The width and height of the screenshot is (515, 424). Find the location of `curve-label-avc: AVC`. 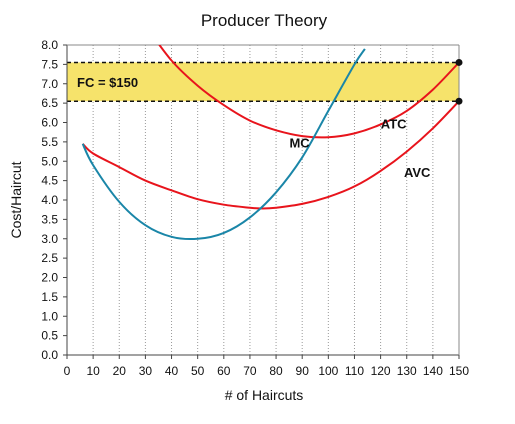

curve-label-avc: AVC is located at coordinates (417, 172).